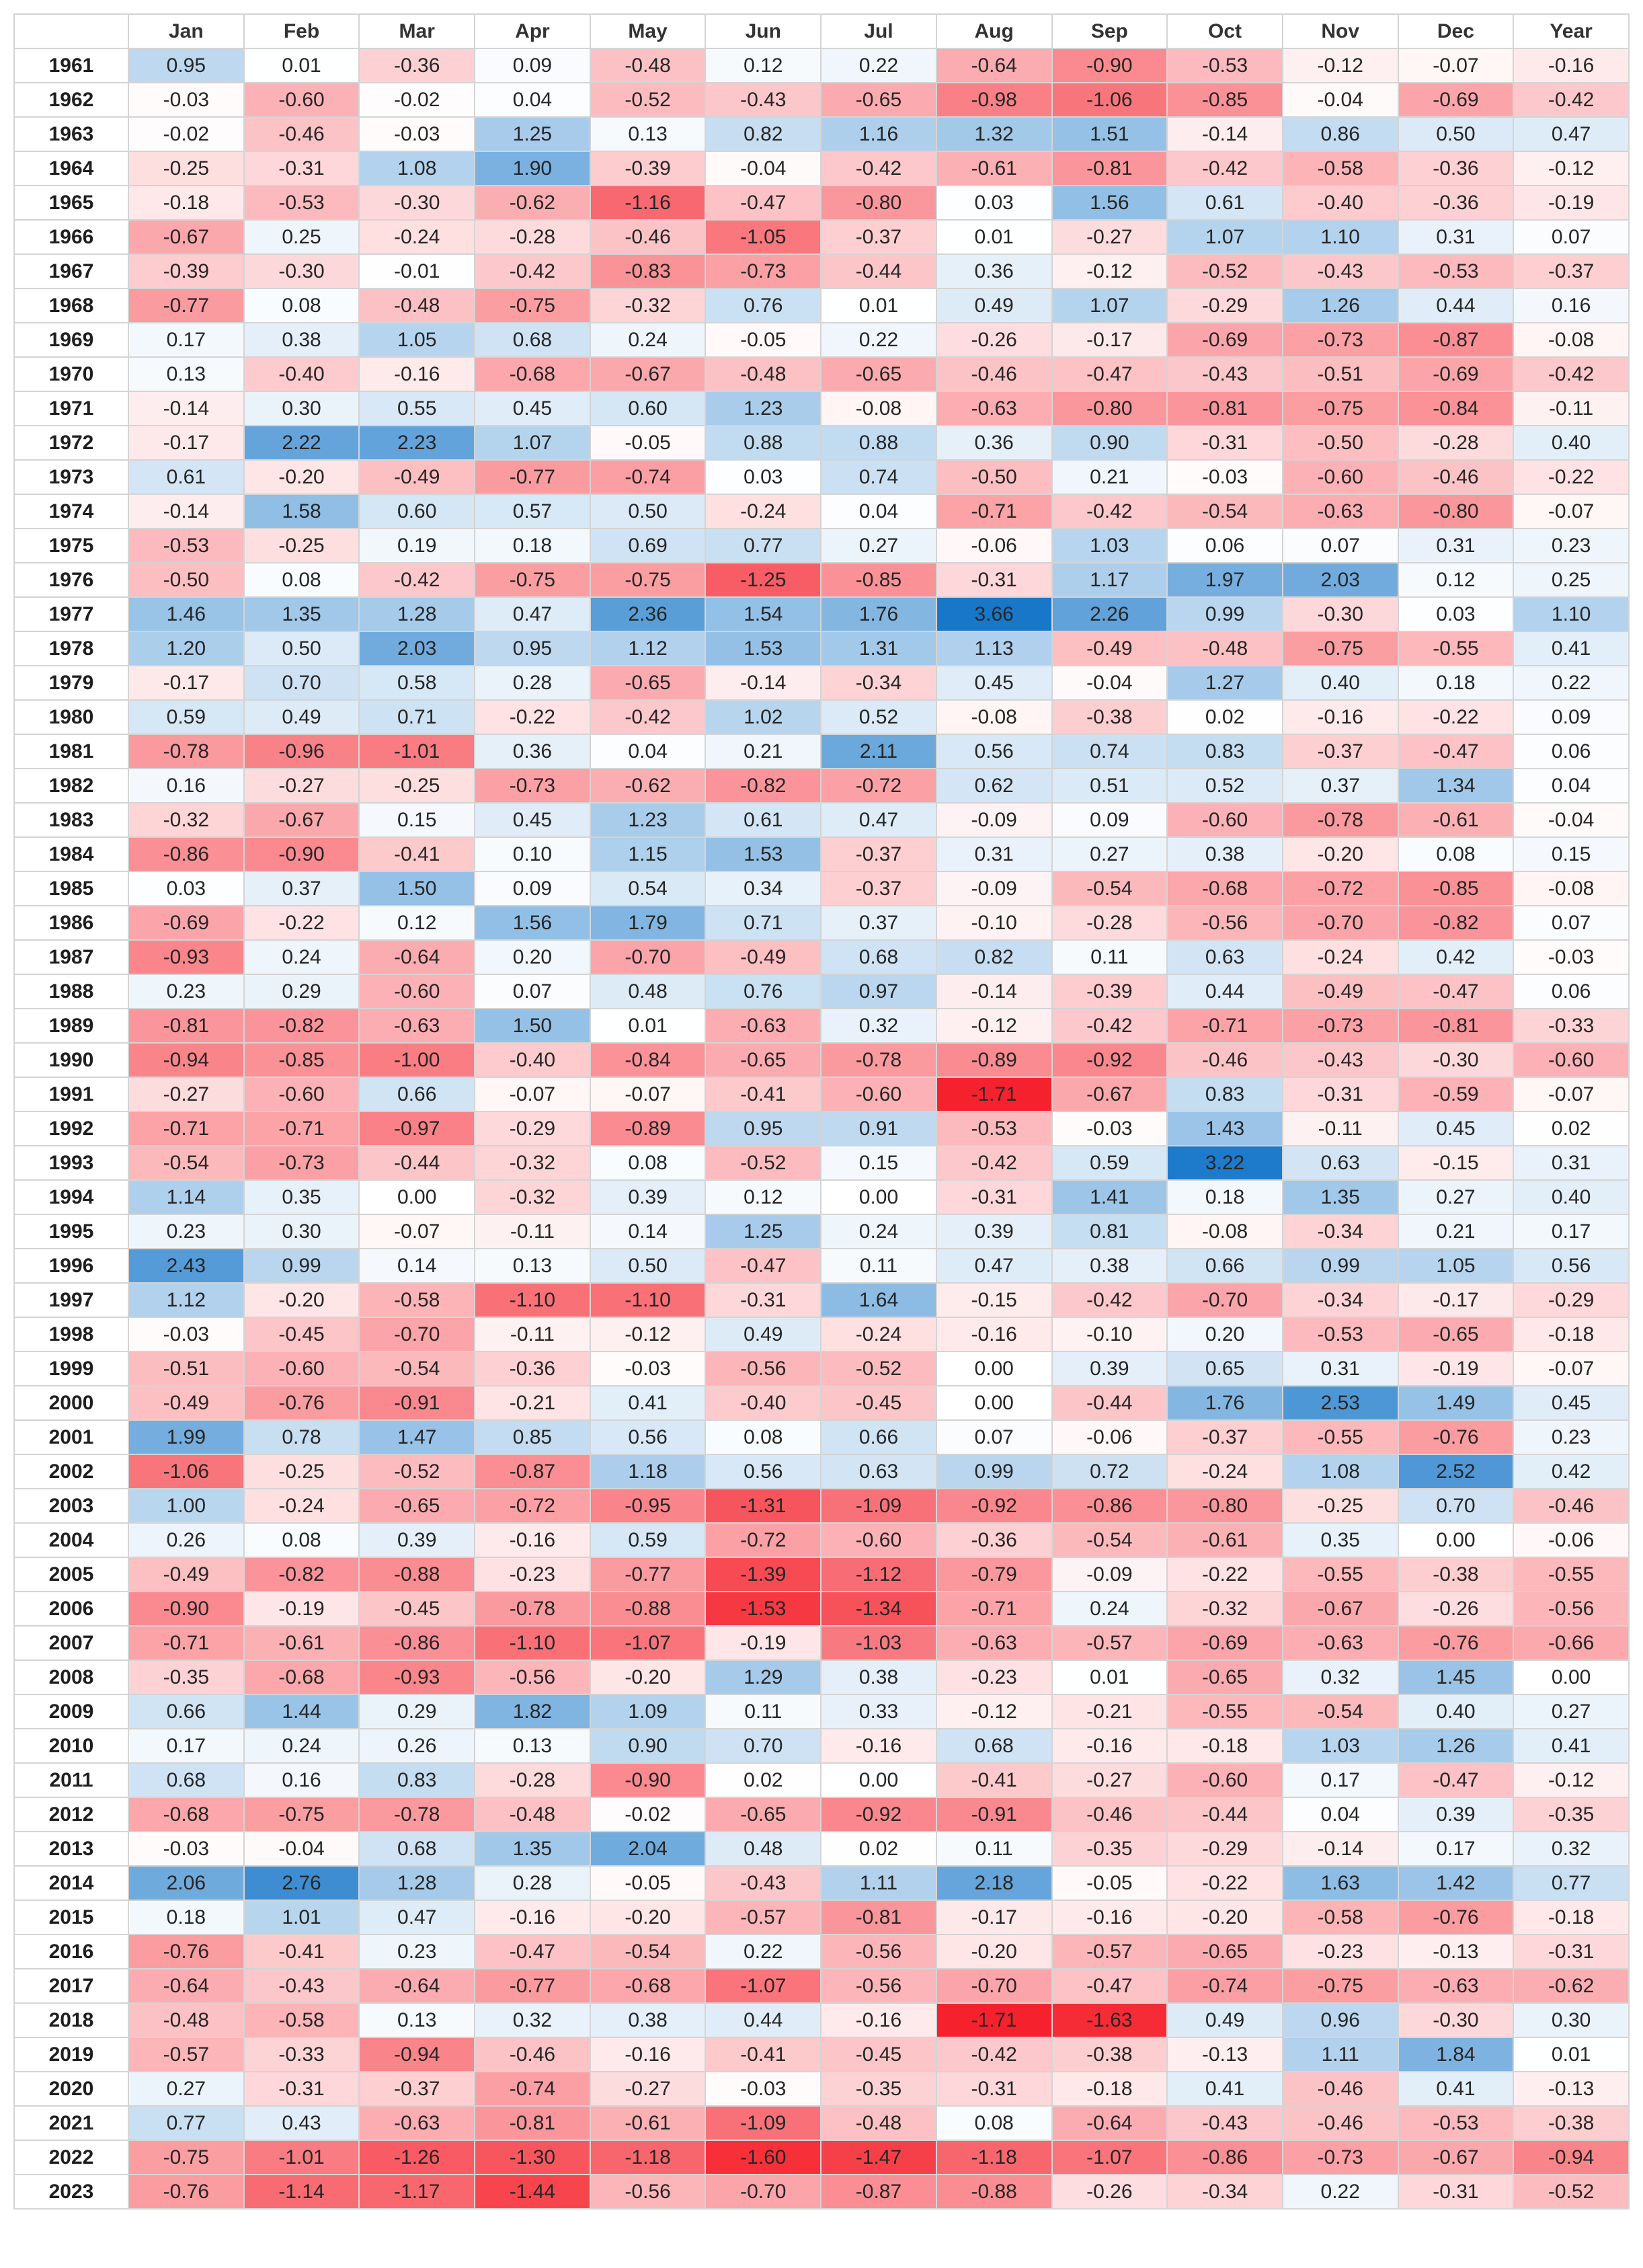  I want to click on heatmap-cell: 0.57, so click(532, 511).